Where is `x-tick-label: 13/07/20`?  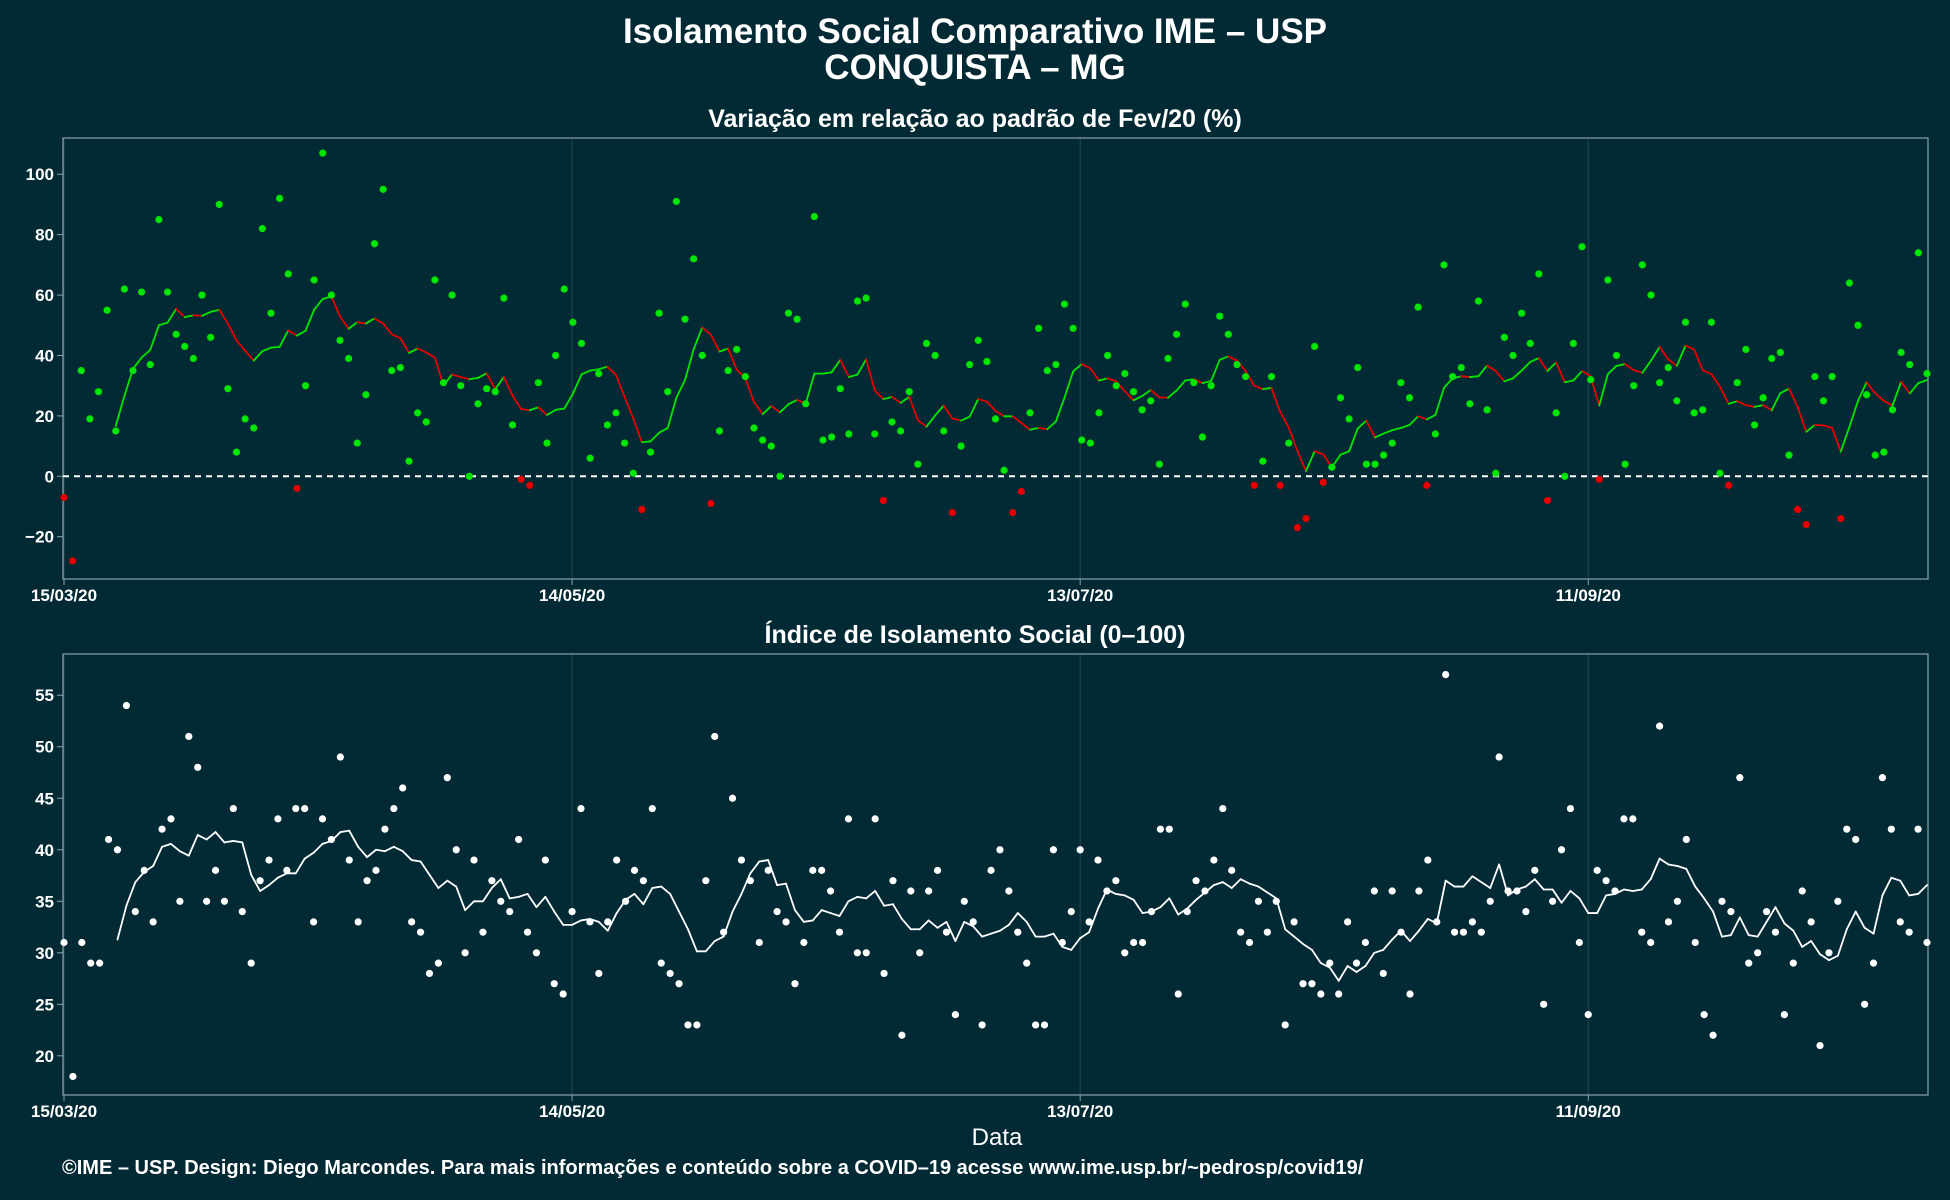
x-tick-label: 13/07/20 is located at coordinates (1080, 595).